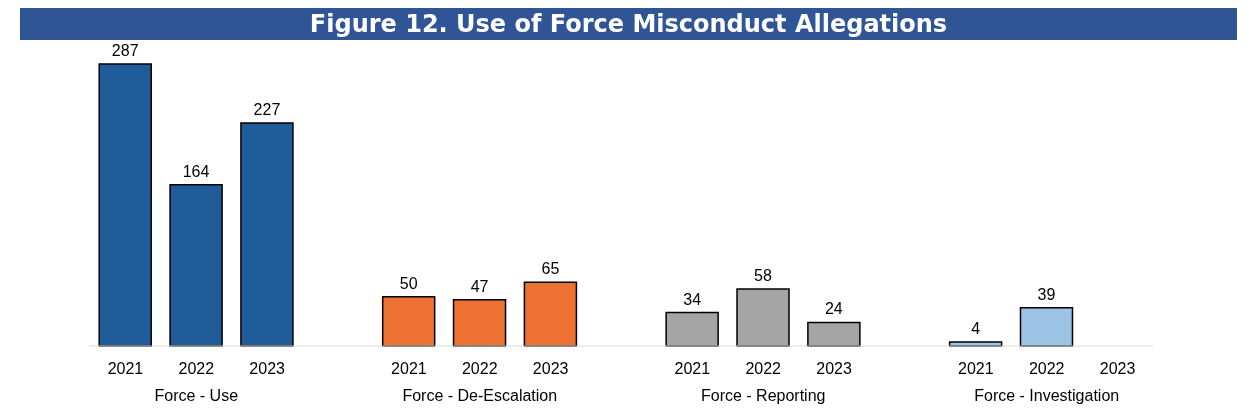 Image resolution: width=1249 pixels, height=416 pixels. I want to click on data-label: 287, so click(125, 50).